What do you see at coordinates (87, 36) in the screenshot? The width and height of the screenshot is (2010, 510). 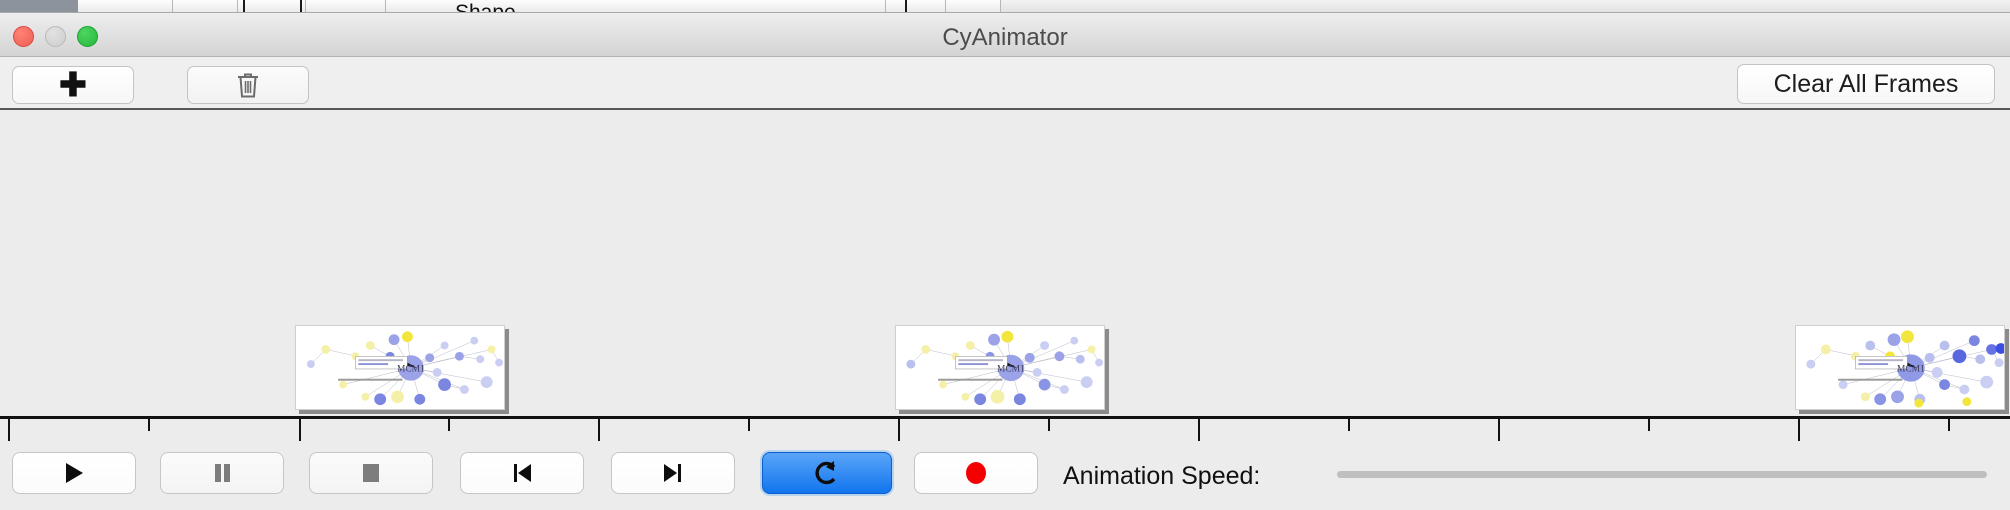 I see `maximize-button` at bounding box center [87, 36].